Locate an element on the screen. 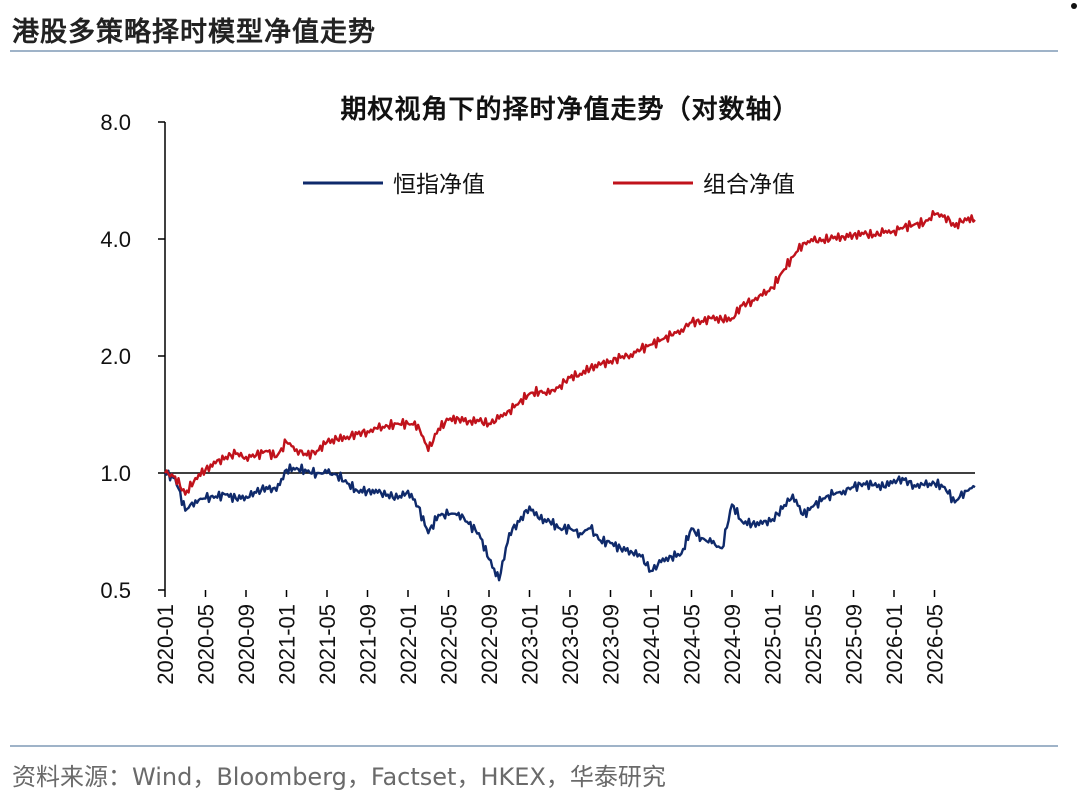 The width and height of the screenshot is (1080, 801). footer-rule is located at coordinates (534, 746).